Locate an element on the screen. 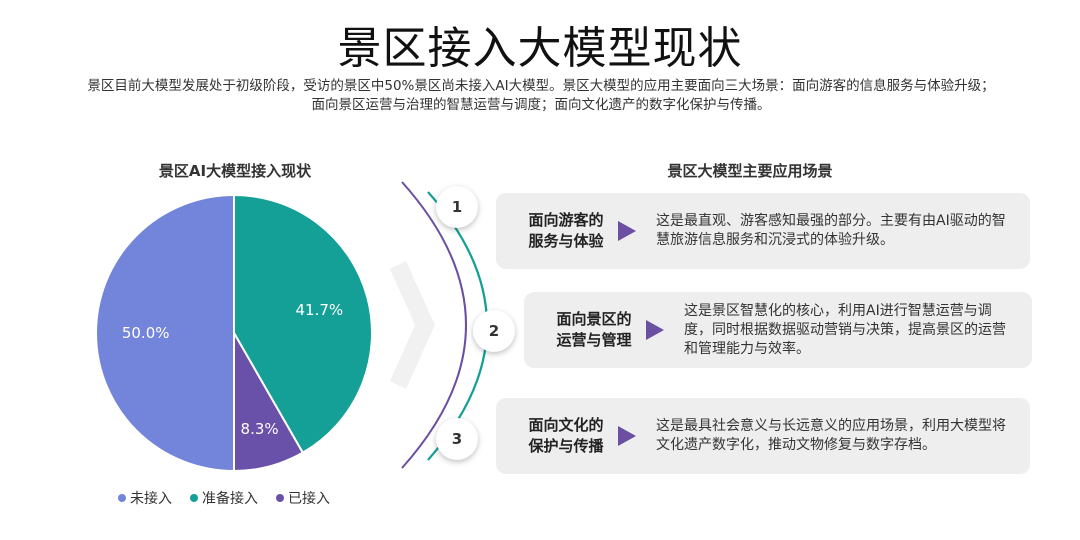 The height and width of the screenshot is (540, 1080). scenario-card-1-heading-line-1: 面向游客的 is located at coordinates (566, 220).